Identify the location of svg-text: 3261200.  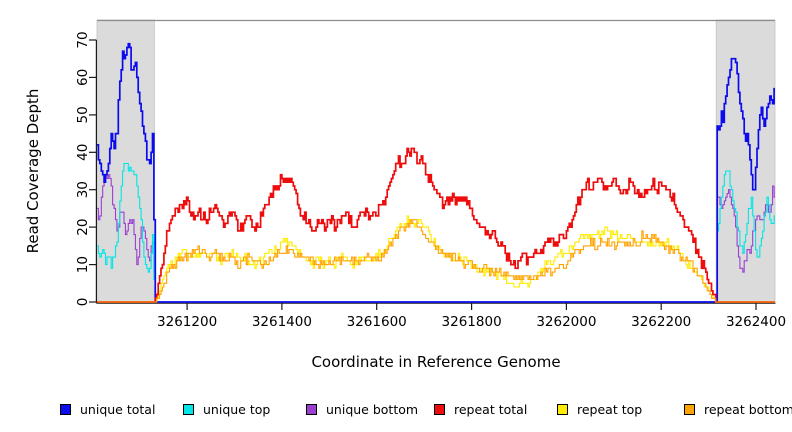
(187, 322).